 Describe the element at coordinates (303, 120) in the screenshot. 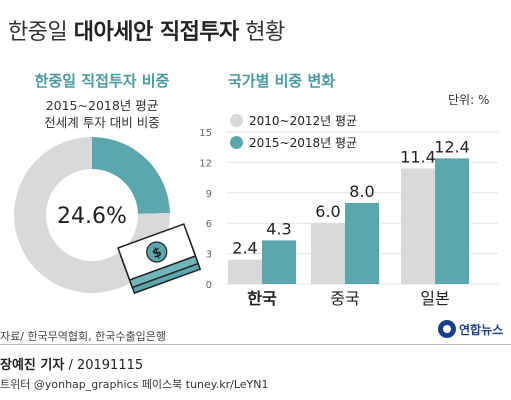

I see `legend-label-2010: 2010~2012년 평균` at that location.